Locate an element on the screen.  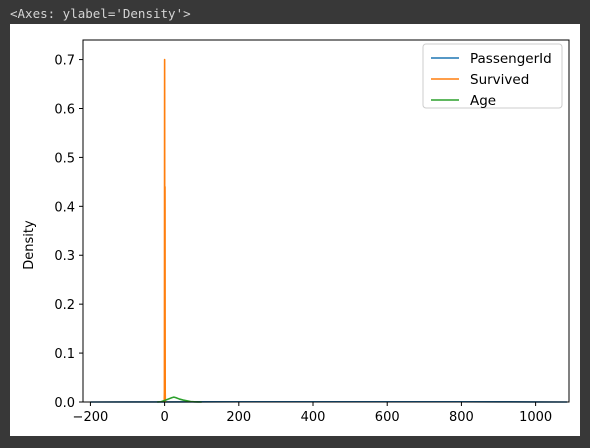
y-tick-label: 0.0 is located at coordinates (64, 403).